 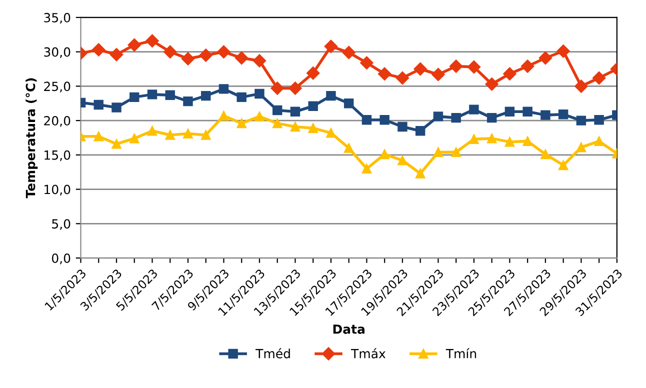 What do you see at coordinates (57, 87) in the screenshot?
I see `y-tick-label: 25,0` at bounding box center [57, 87].